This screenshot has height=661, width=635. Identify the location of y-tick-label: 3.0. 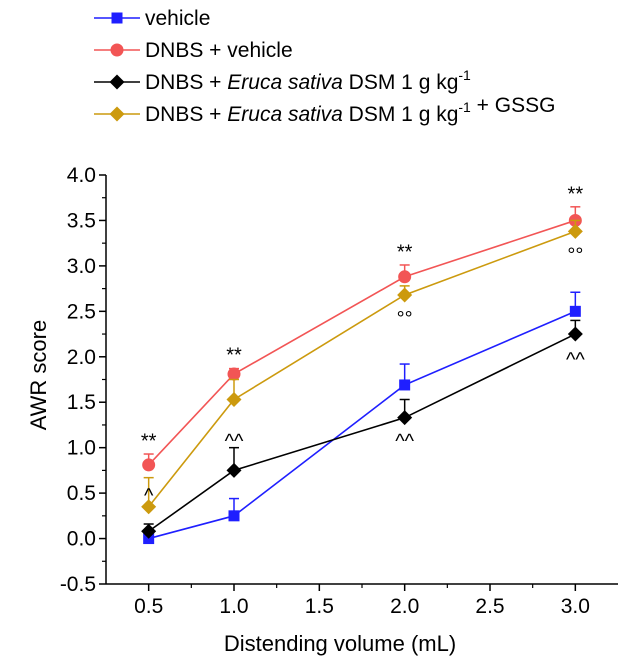
(81, 266).